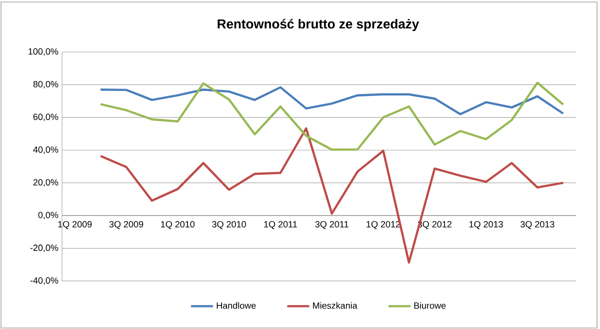 This screenshot has width=600, height=329. I want to click on legend-label: Mieszkania, so click(335, 305).